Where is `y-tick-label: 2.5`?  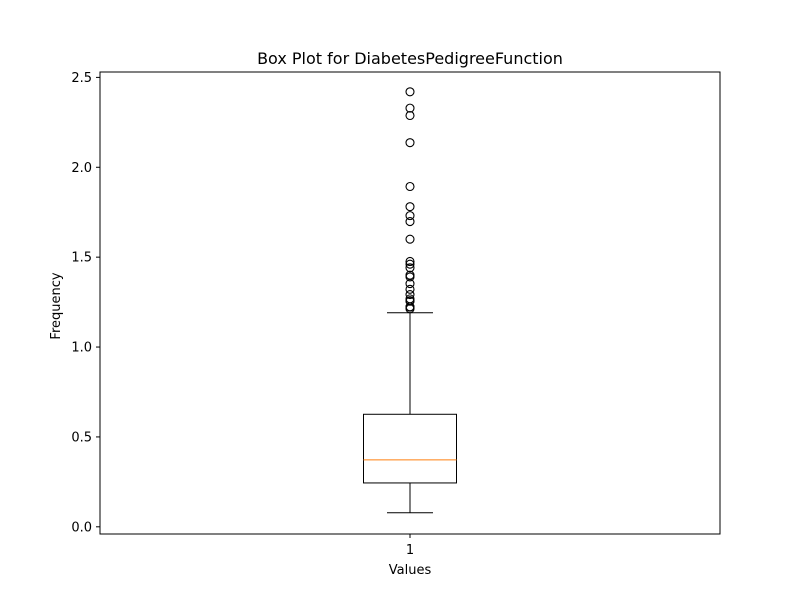 y-tick-label: 2.5 is located at coordinates (81, 78).